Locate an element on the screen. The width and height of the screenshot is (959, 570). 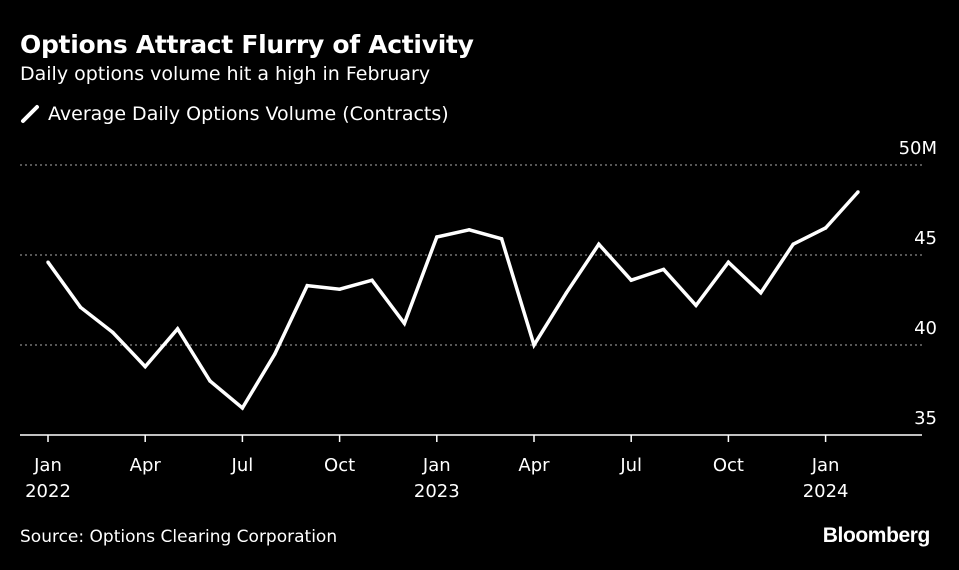
y-axis-ticks: 35 40 45 50M is located at coordinates (918, 283).